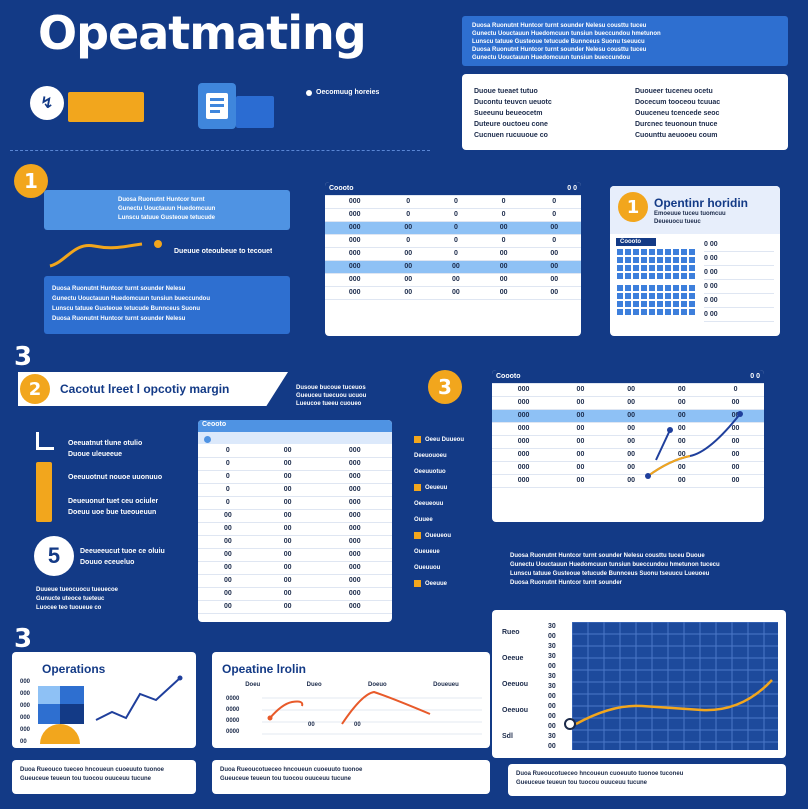 The width and height of the screenshot is (808, 809). What do you see at coordinates (423, 520) in the screenshot?
I see `legend-item: Ouuee` at bounding box center [423, 520].